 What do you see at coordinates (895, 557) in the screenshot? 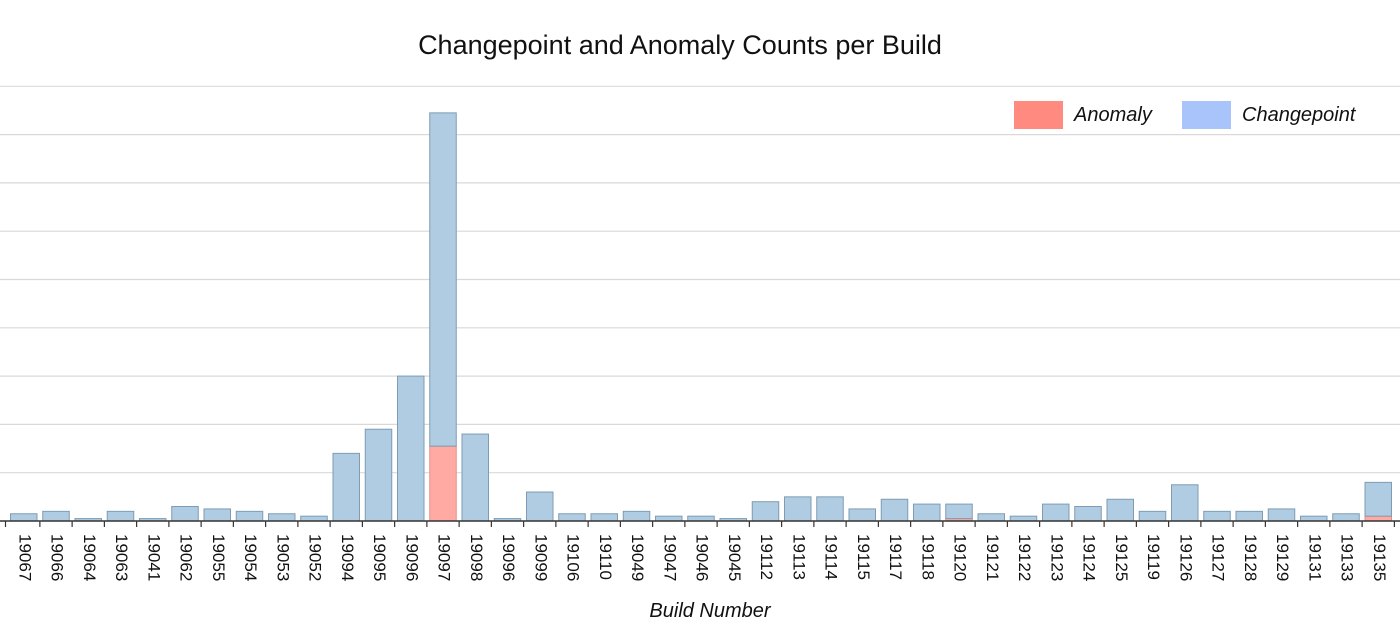
I see `x-tick-label: 19117` at bounding box center [895, 557].